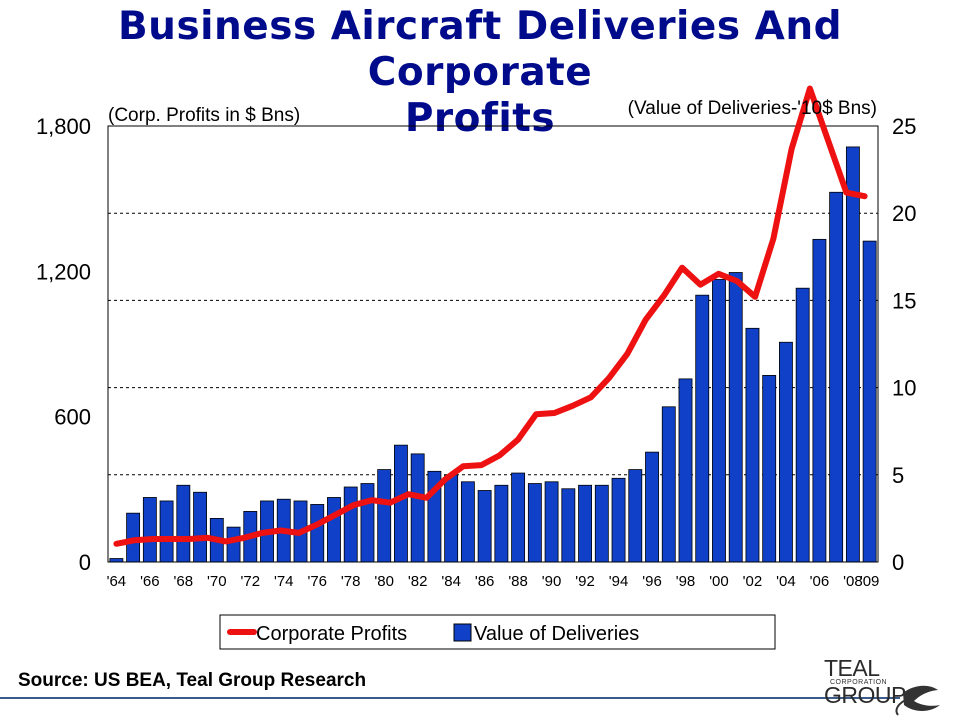 The width and height of the screenshot is (960, 720). I want to click on right-tick-label: 20, so click(904, 213).